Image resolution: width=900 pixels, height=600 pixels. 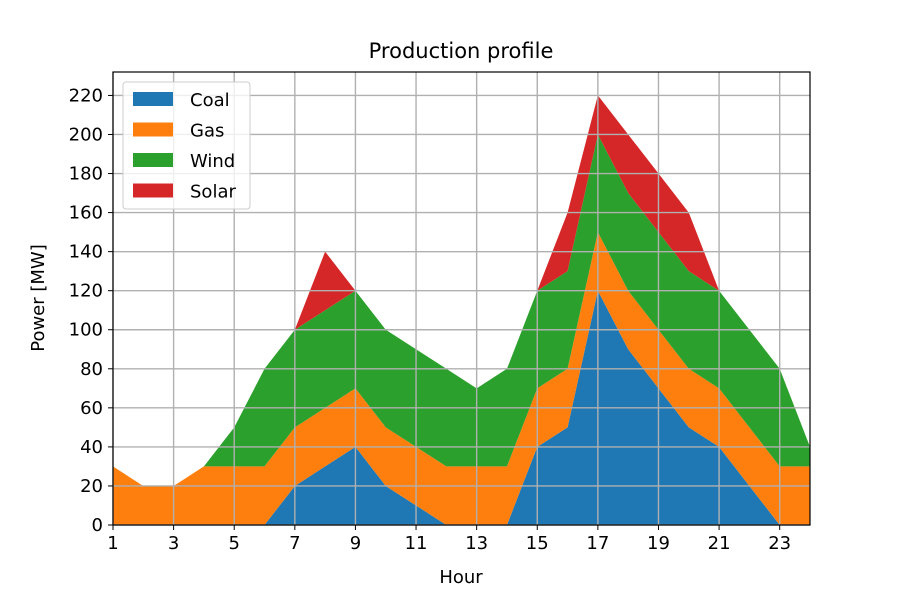 I want to click on x-tick-label: 21, so click(x=719, y=543).